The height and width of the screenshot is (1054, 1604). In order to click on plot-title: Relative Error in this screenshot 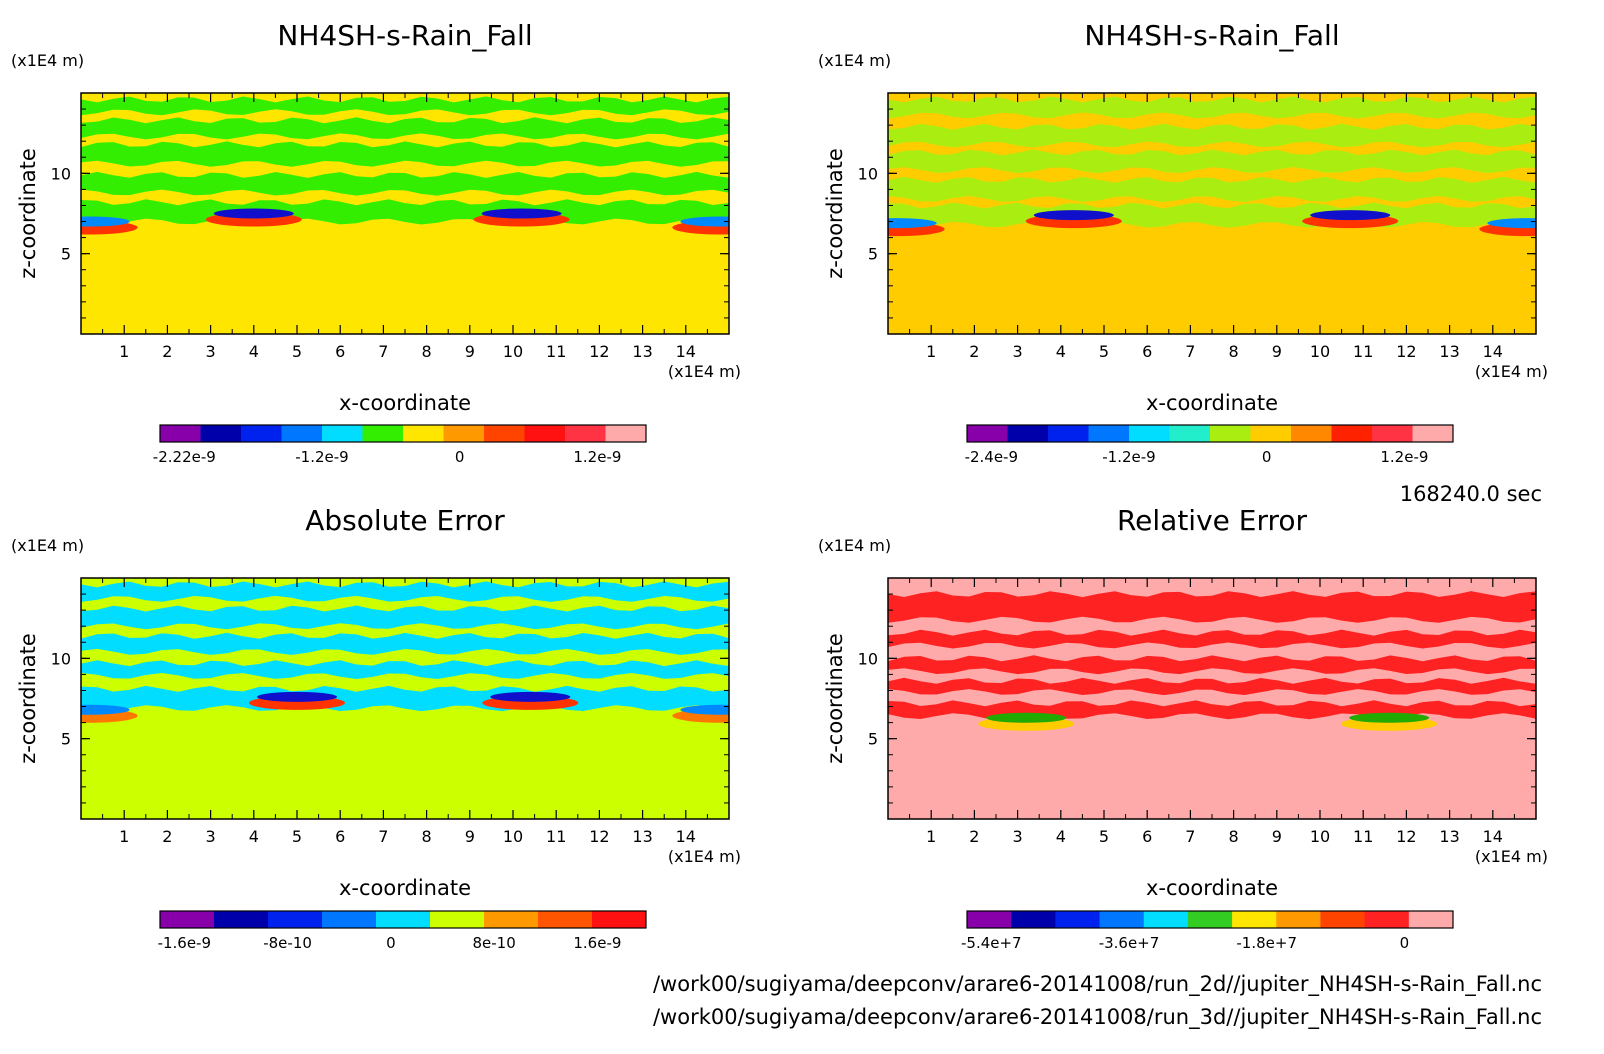, I will do `click(1212, 520)`.